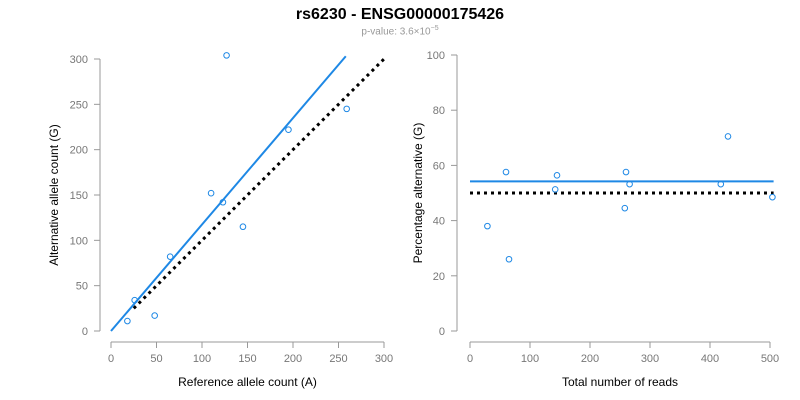  What do you see at coordinates (54, 194) in the screenshot?
I see `y-axis-label: Alternative allele count (G)` at bounding box center [54, 194].